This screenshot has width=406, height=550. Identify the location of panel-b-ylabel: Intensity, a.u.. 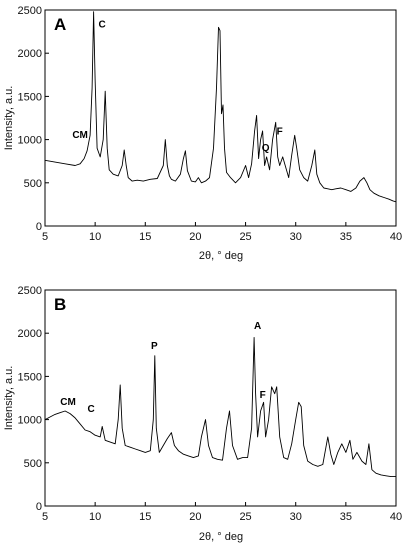
(9, 398).